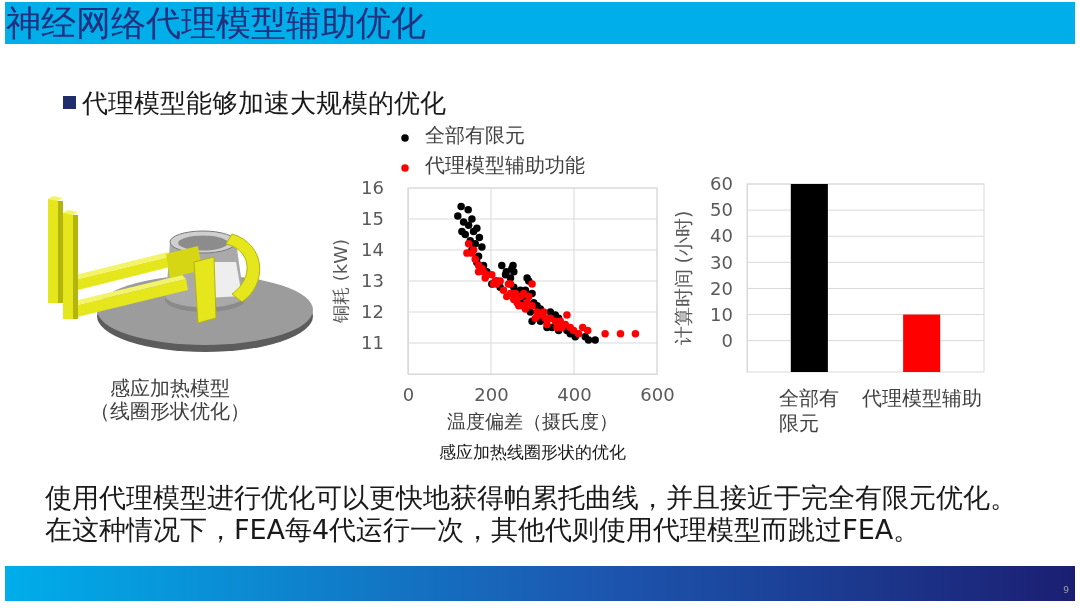  Describe the element at coordinates (372, 219) in the screenshot. I see `y-tick-label: 15` at that location.